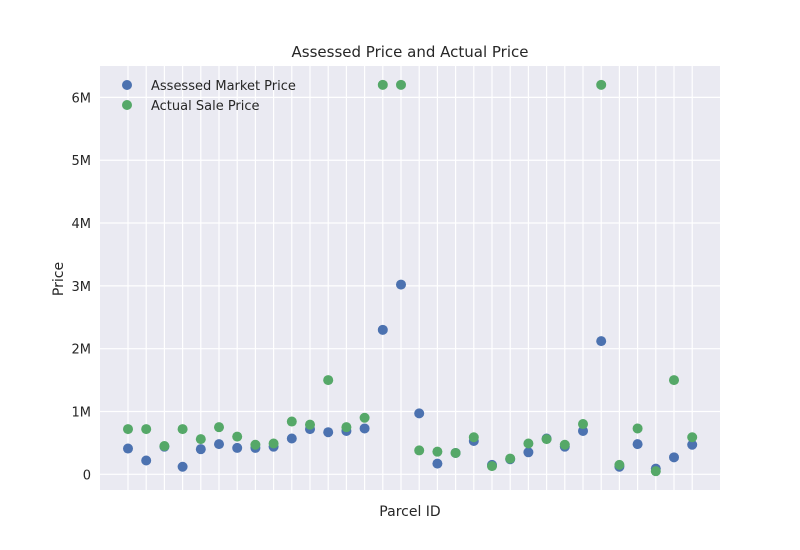  Describe the element at coordinates (409, 512) in the screenshot. I see `x-axis-label: Parcel ID` at that location.